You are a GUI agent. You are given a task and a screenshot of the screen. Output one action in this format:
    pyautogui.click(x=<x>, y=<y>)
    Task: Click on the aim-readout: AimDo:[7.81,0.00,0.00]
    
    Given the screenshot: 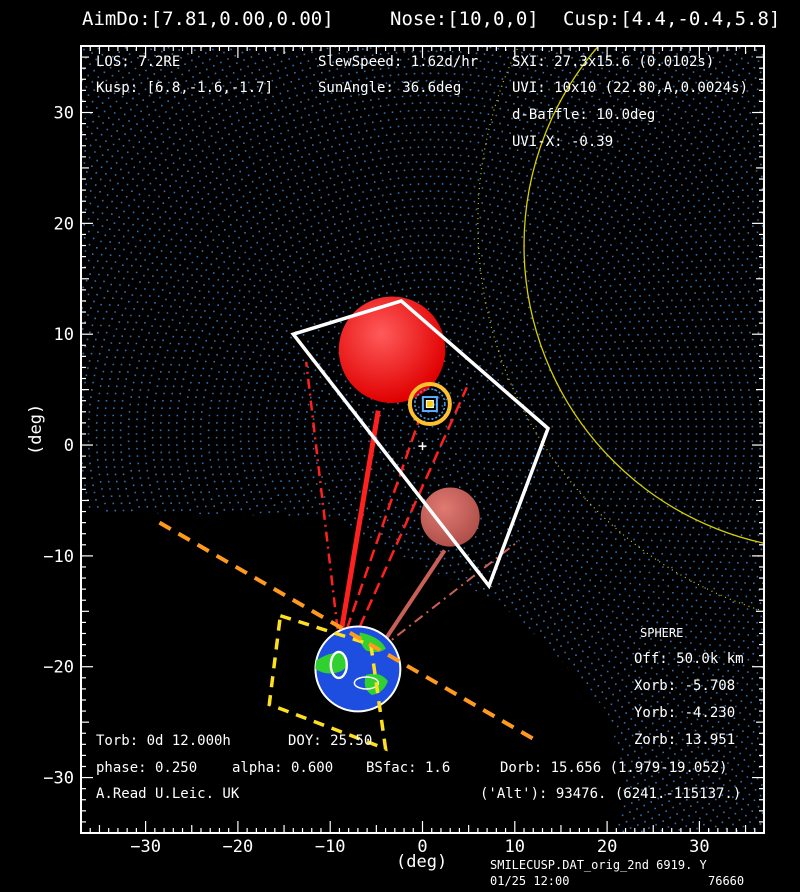 What is the action you would take?
    pyautogui.click(x=208, y=19)
    